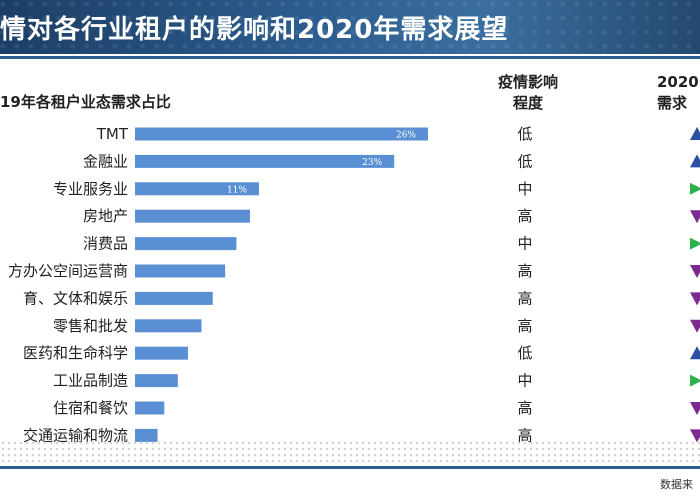 This screenshot has width=700, height=500. I want to click on bottom-rule, so click(350, 467).